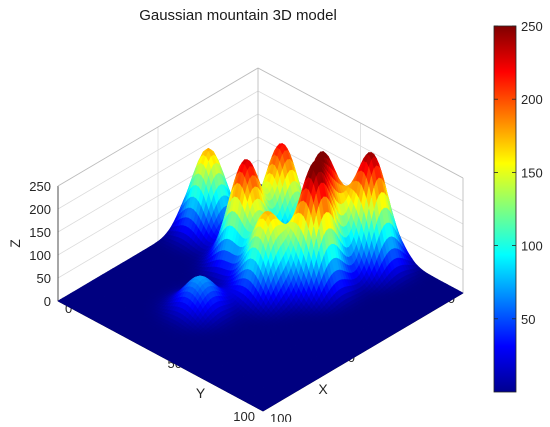  I want to click on z-tick-label: 250, so click(40, 186).